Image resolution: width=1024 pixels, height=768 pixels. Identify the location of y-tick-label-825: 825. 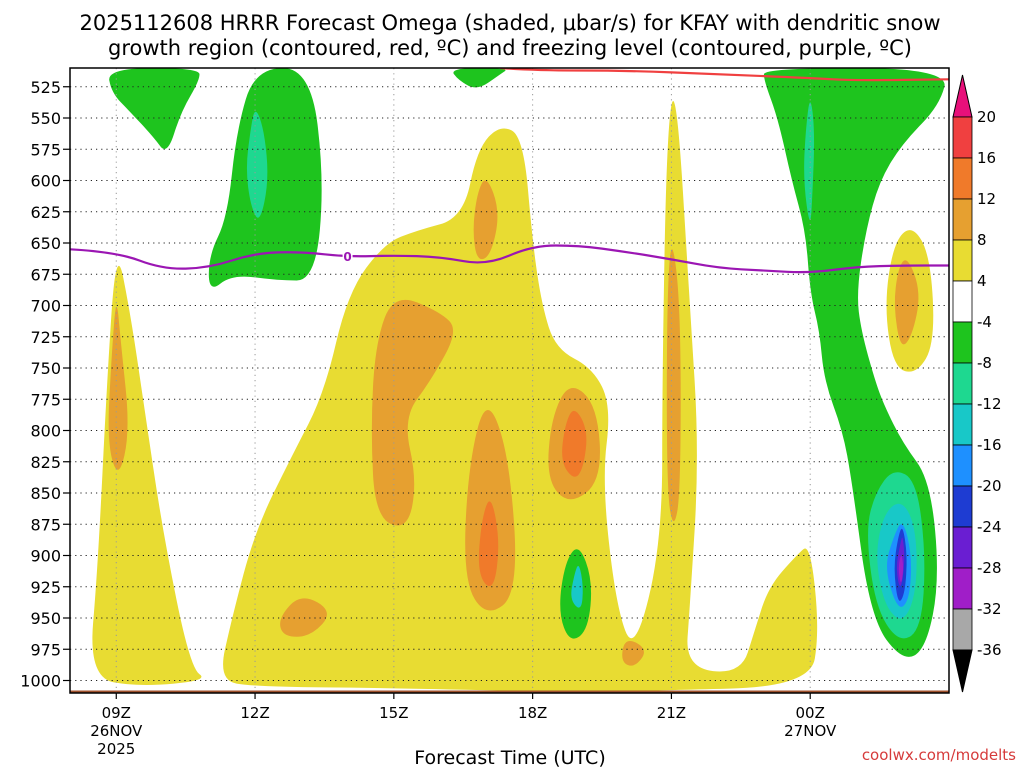
(45, 462).